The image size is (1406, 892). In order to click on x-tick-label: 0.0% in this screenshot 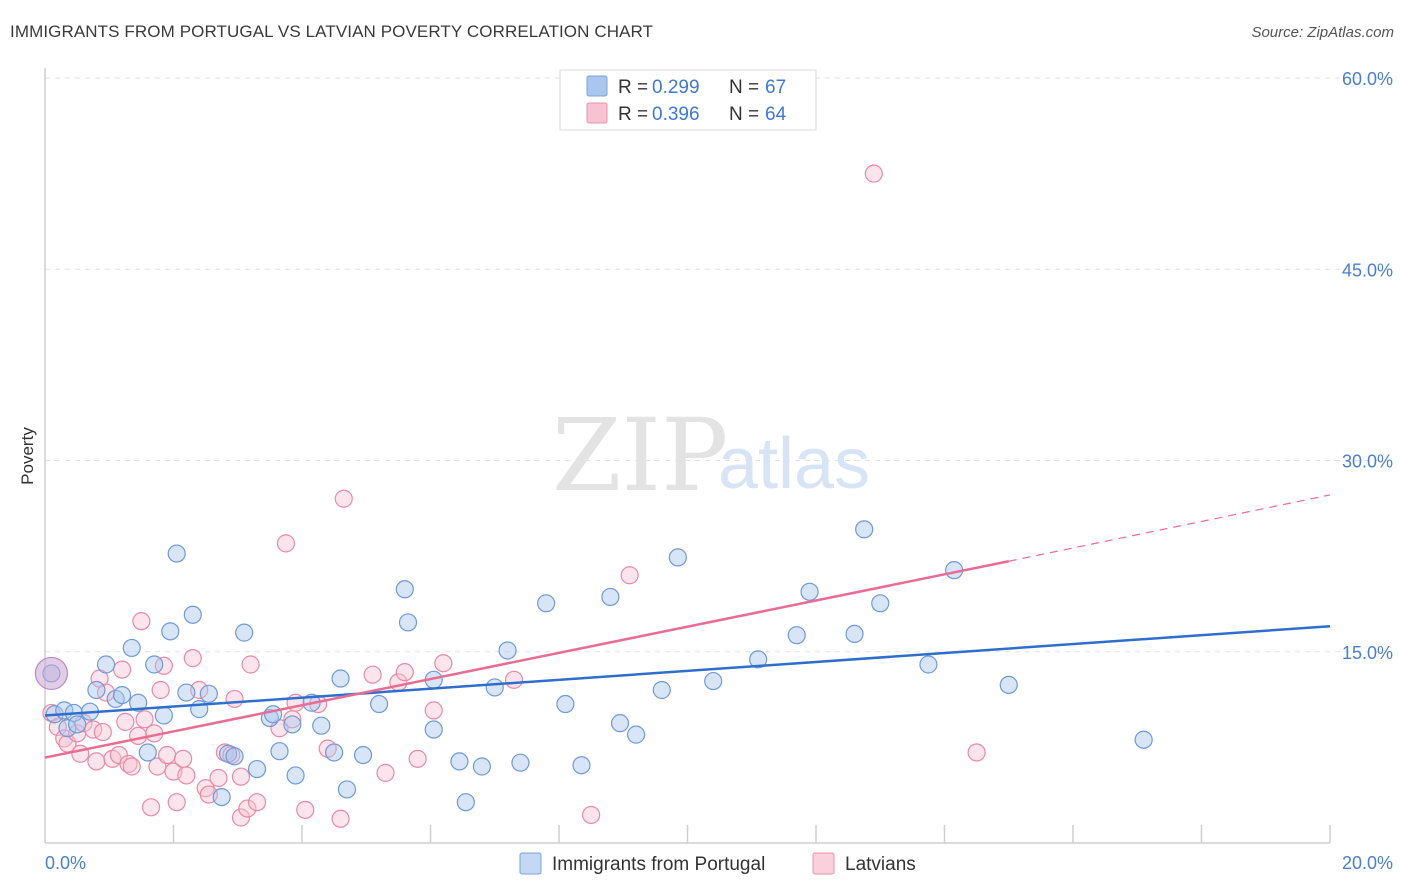, I will do `click(65, 863)`.